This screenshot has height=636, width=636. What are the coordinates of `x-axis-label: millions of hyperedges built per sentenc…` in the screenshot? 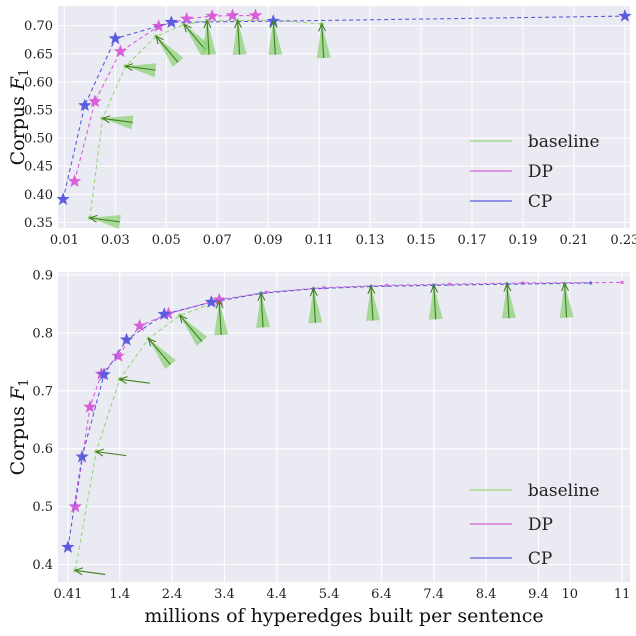 It's located at (343, 616).